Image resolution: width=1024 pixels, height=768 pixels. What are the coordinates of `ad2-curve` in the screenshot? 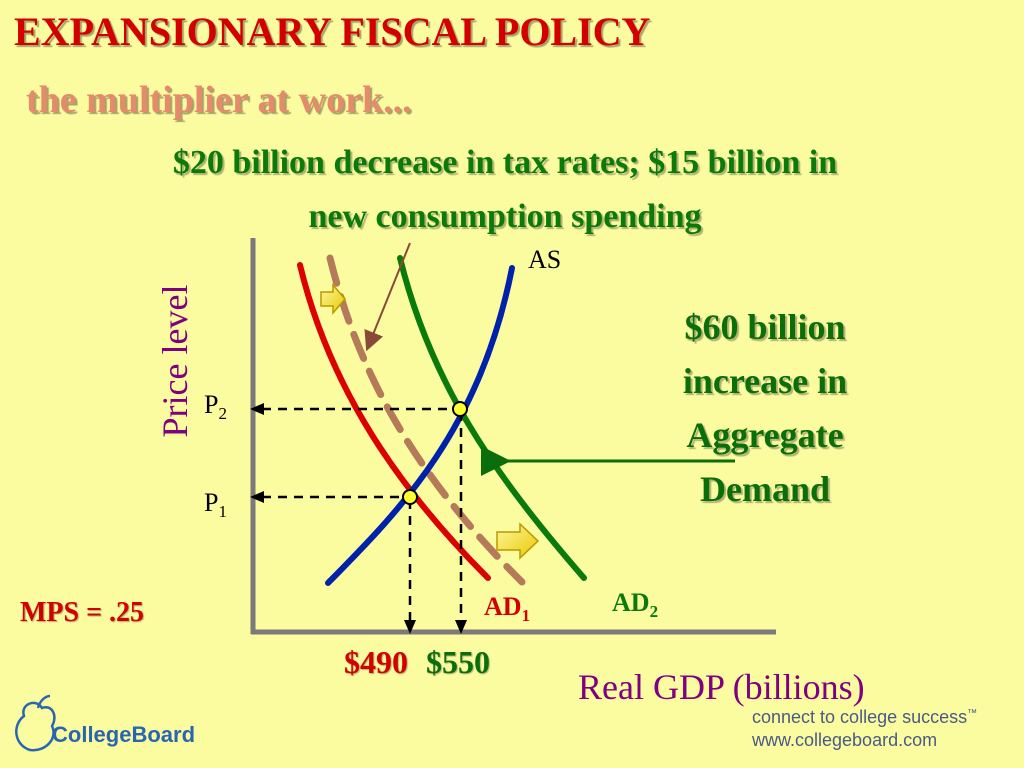 It's located at (492, 418).